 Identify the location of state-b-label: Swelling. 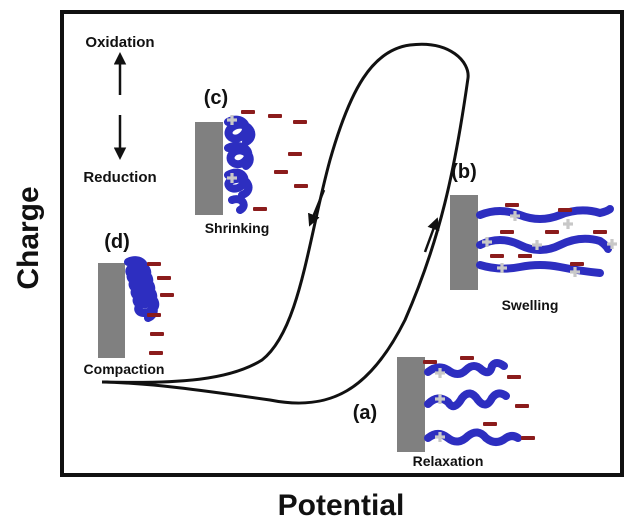
(530, 305).